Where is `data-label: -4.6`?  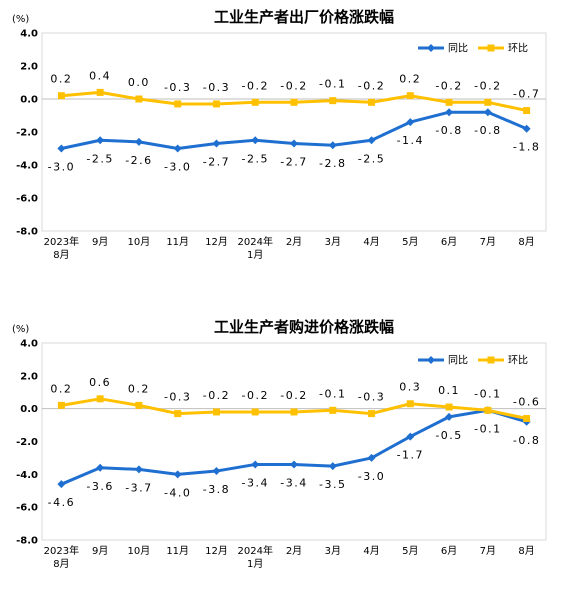 data-label: -4.6 is located at coordinates (61, 502).